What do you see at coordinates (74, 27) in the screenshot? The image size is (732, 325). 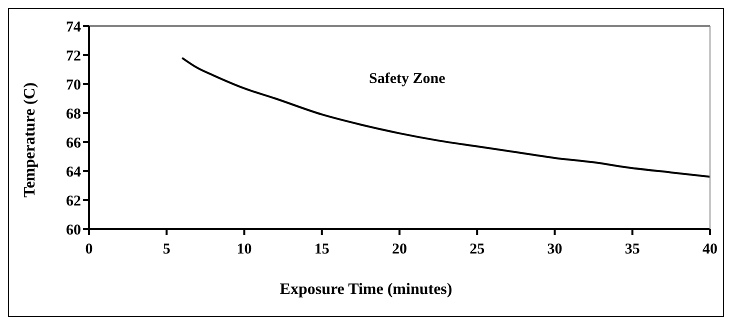 I see `y-tick-label: 74` at bounding box center [74, 27].